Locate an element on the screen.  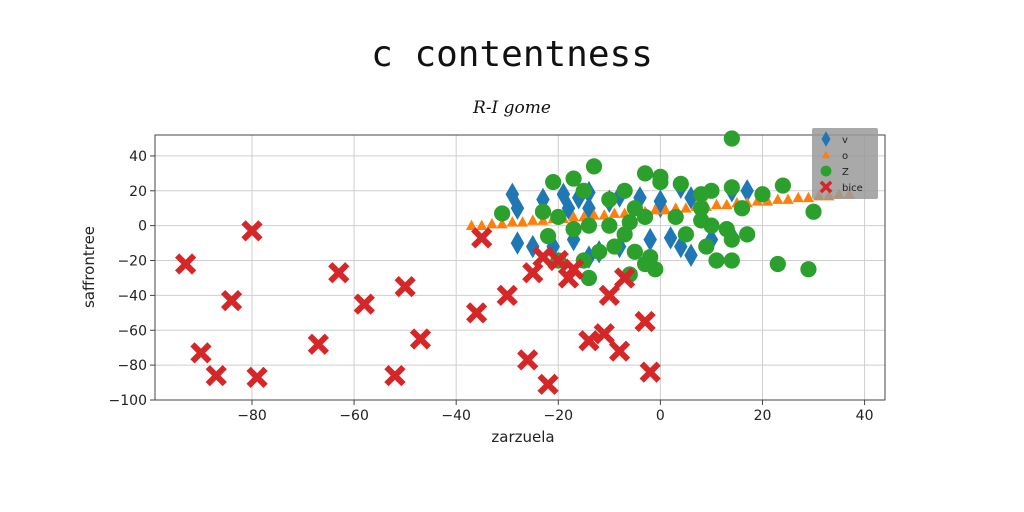
legend-label: v is located at coordinates (845, 140).